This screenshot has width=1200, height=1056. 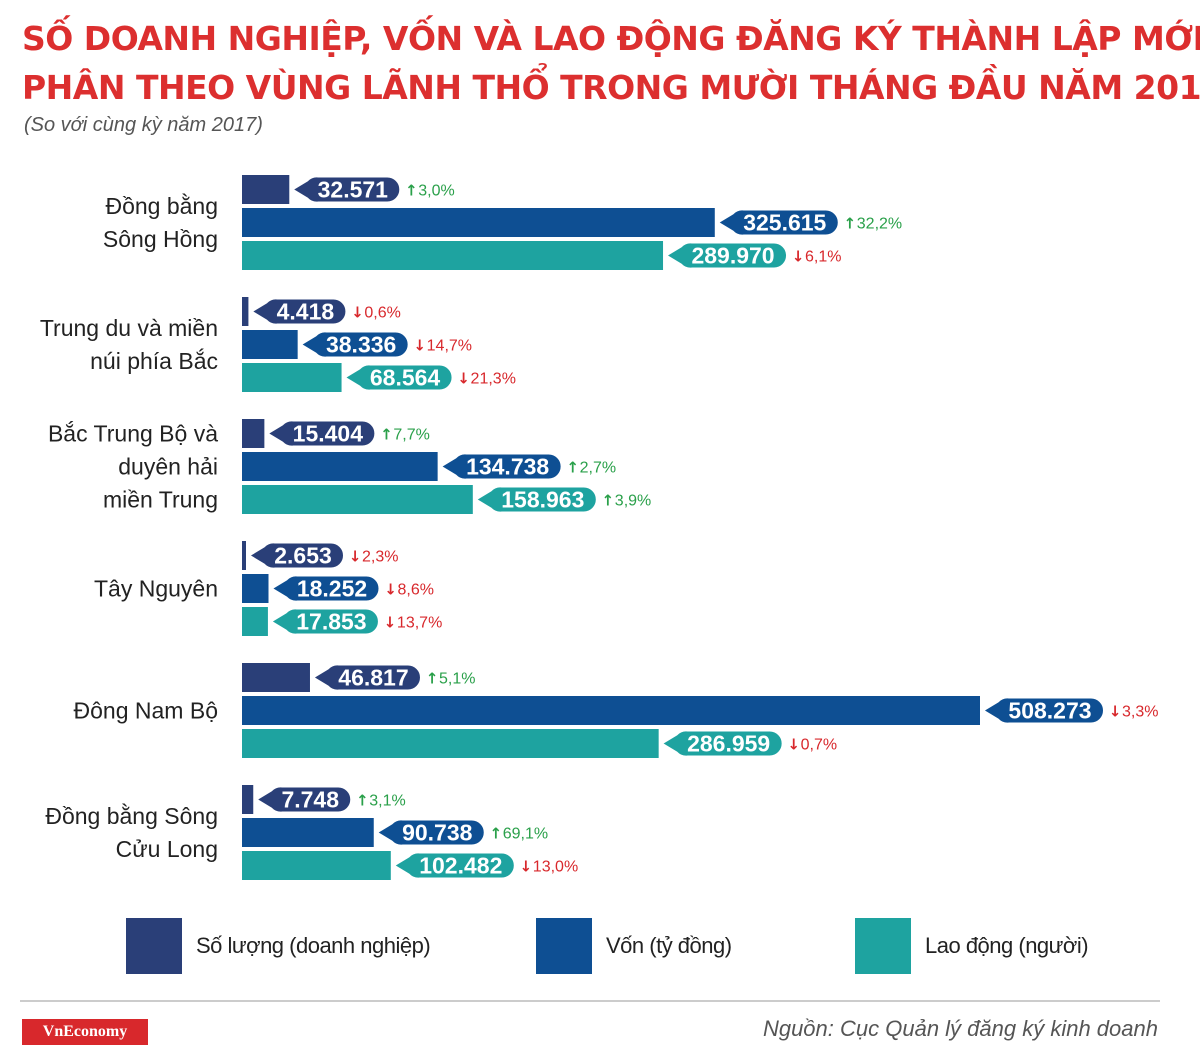 I want to click on category-label-line: Trung du và miền, so click(x=129, y=328).